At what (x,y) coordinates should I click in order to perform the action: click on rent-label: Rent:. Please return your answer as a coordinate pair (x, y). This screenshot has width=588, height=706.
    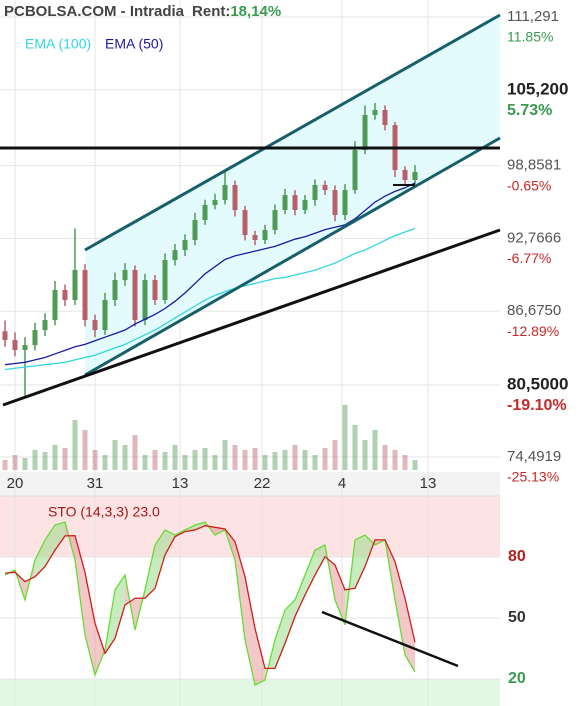
    Looking at the image, I should click on (211, 11).